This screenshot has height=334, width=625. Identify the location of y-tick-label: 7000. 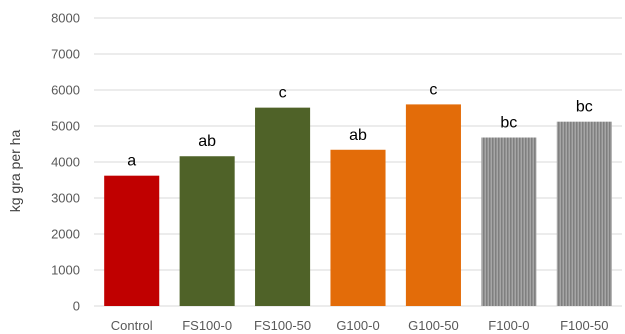
(65, 54).